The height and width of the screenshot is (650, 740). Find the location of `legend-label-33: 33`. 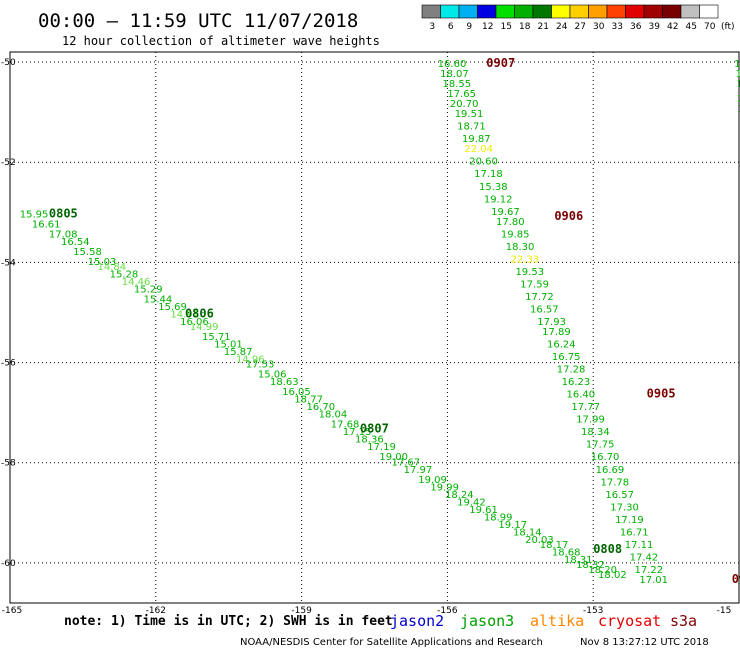

legend-label-33: 33 is located at coordinates (617, 27).